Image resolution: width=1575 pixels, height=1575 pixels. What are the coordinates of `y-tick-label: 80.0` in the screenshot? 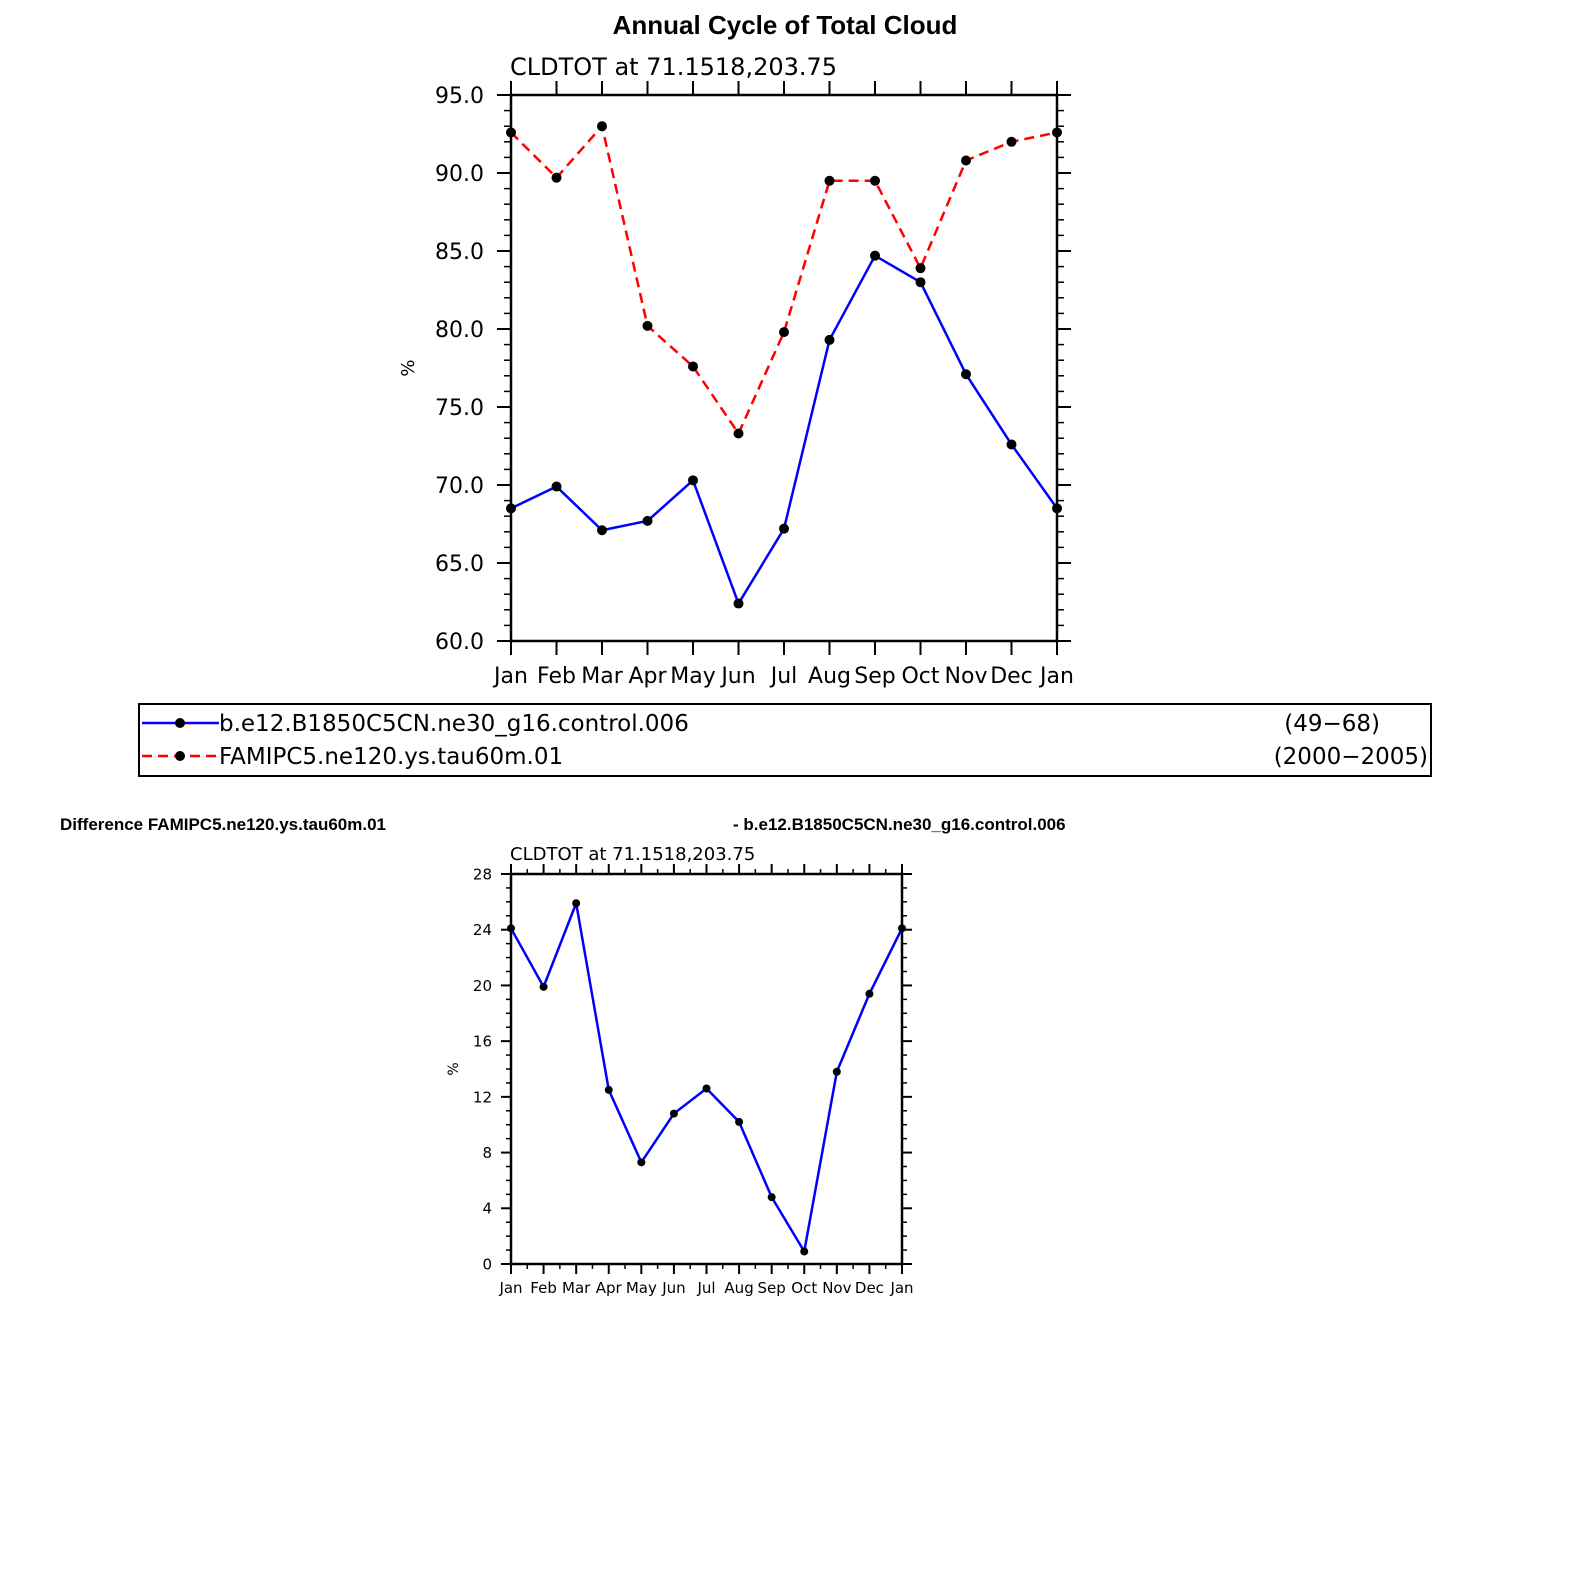 It's located at (459, 330).